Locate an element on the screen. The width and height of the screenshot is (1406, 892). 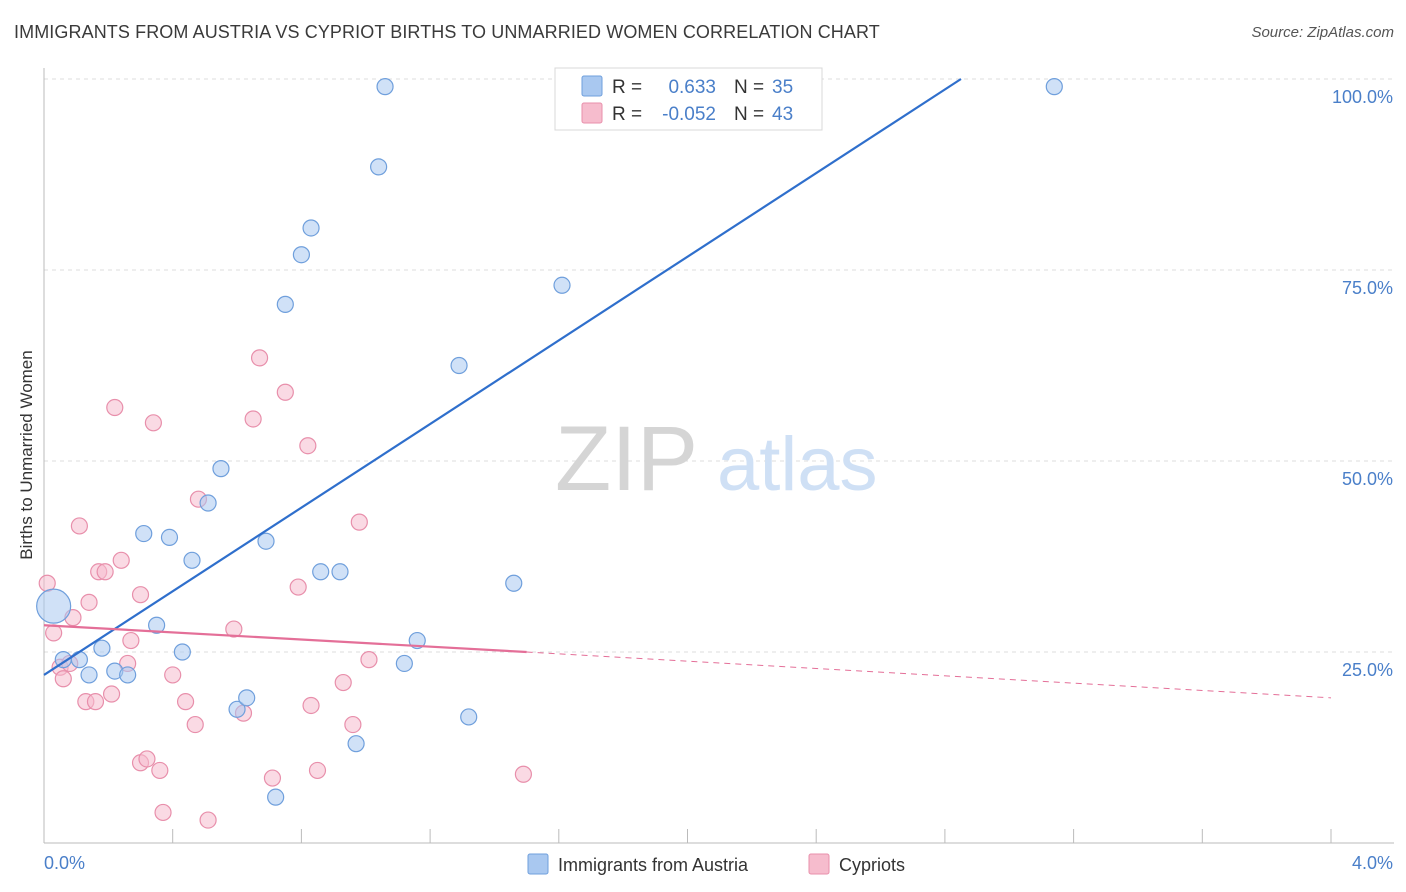
source-label: Source: ZipAtlas.com is located at coordinates (1322, 32).